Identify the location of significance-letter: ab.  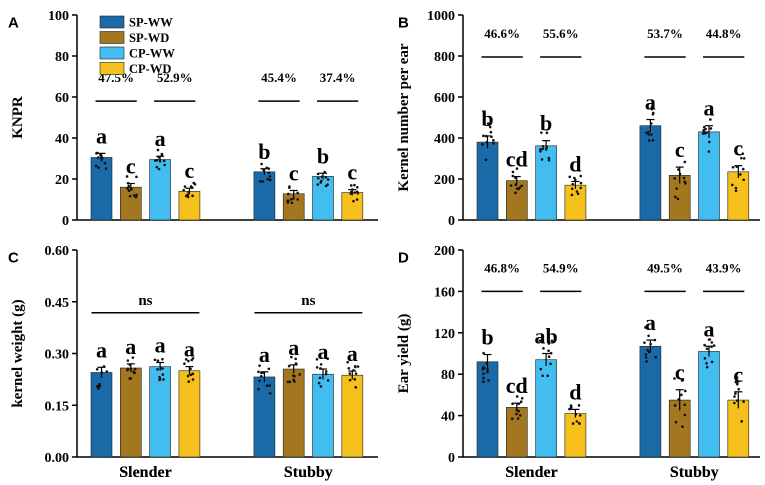
(545, 336).